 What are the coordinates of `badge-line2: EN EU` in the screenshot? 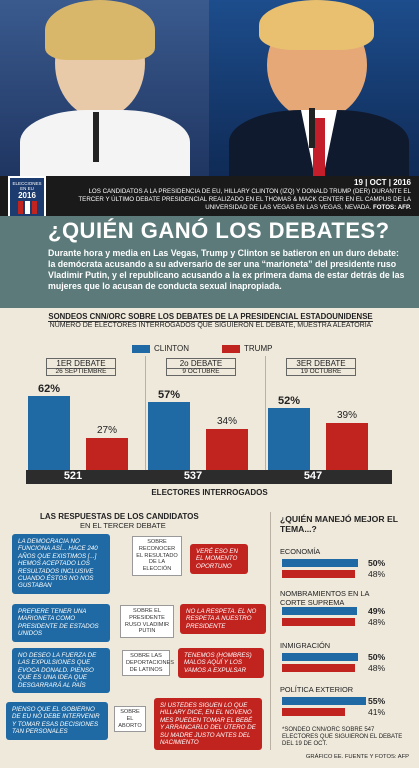 It's located at (27, 188).